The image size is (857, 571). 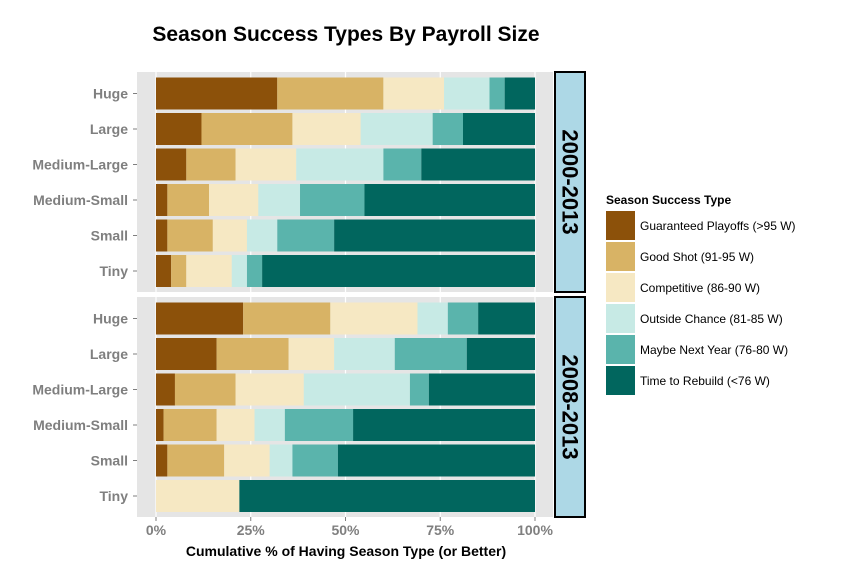 What do you see at coordinates (345, 530) in the screenshot?
I see `x-tick-label: 50%` at bounding box center [345, 530].